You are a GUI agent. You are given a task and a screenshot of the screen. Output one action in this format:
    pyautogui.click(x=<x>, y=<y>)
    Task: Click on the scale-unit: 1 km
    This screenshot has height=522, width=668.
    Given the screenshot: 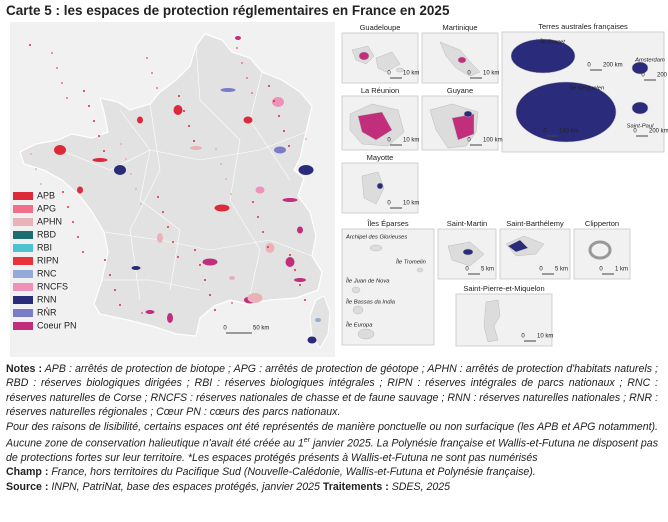 What is the action you would take?
    pyautogui.click(x=621, y=270)
    